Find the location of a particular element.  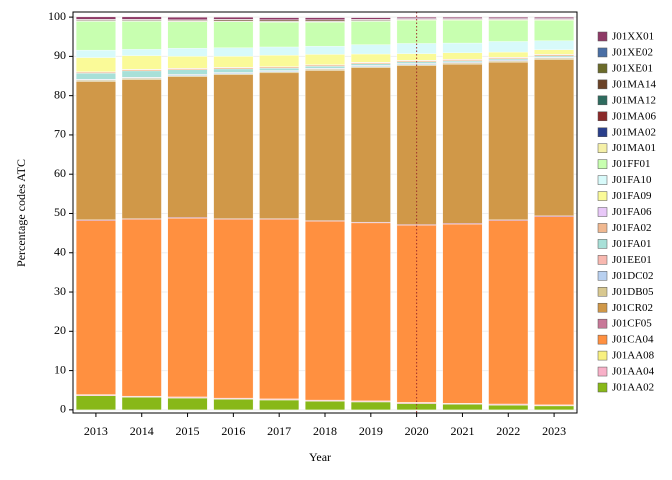

y-tick-label: 100 is located at coordinates (57, 16).